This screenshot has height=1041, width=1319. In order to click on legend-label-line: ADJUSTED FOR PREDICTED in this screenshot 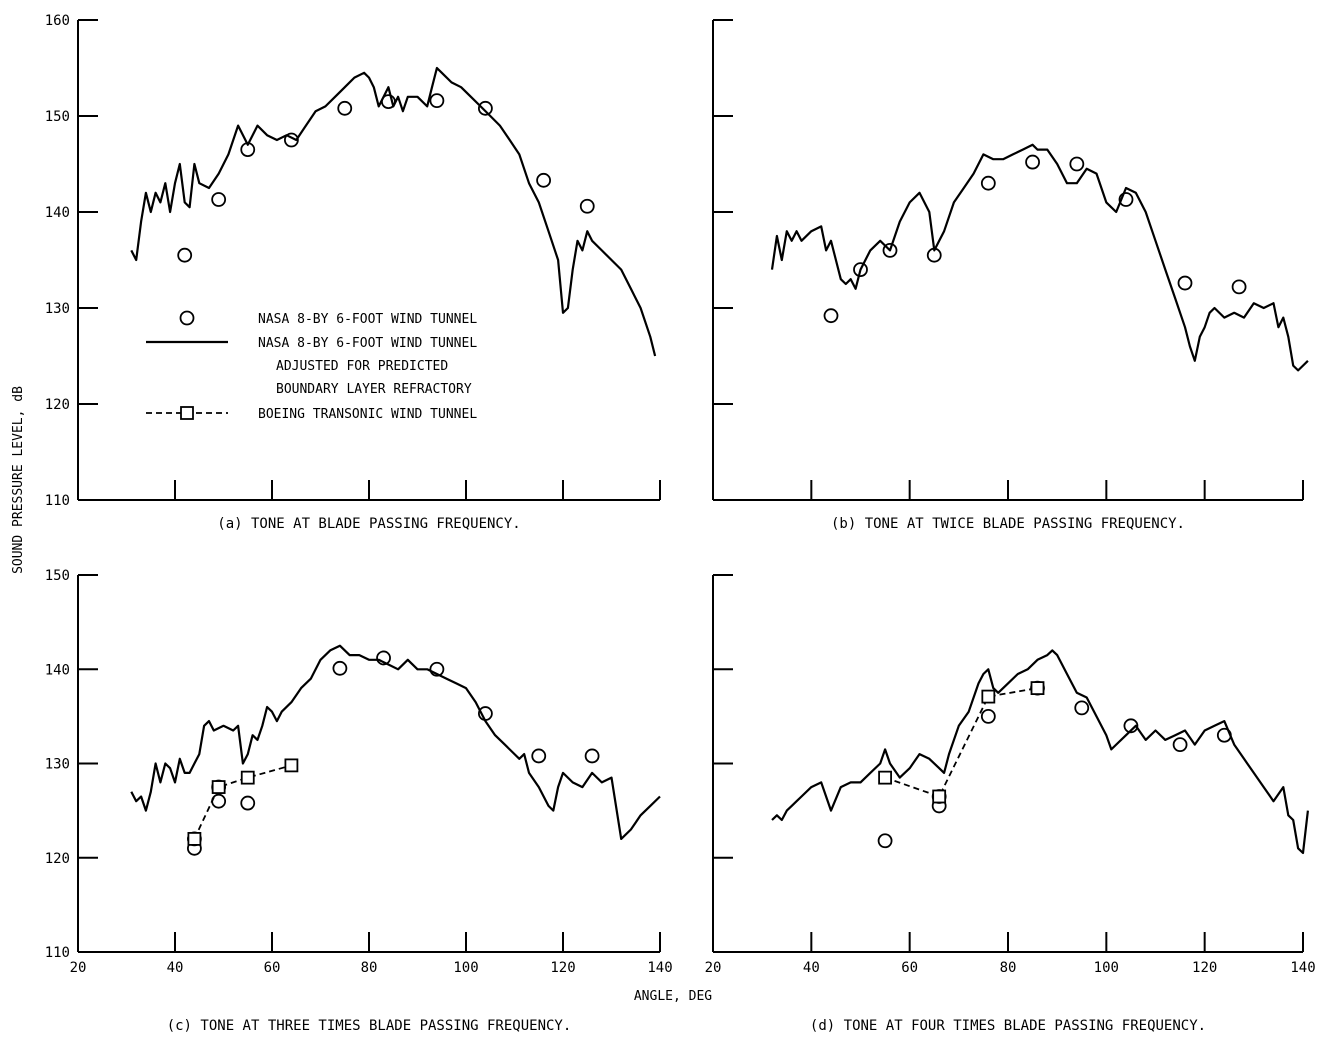, I will do `click(362, 366)`.